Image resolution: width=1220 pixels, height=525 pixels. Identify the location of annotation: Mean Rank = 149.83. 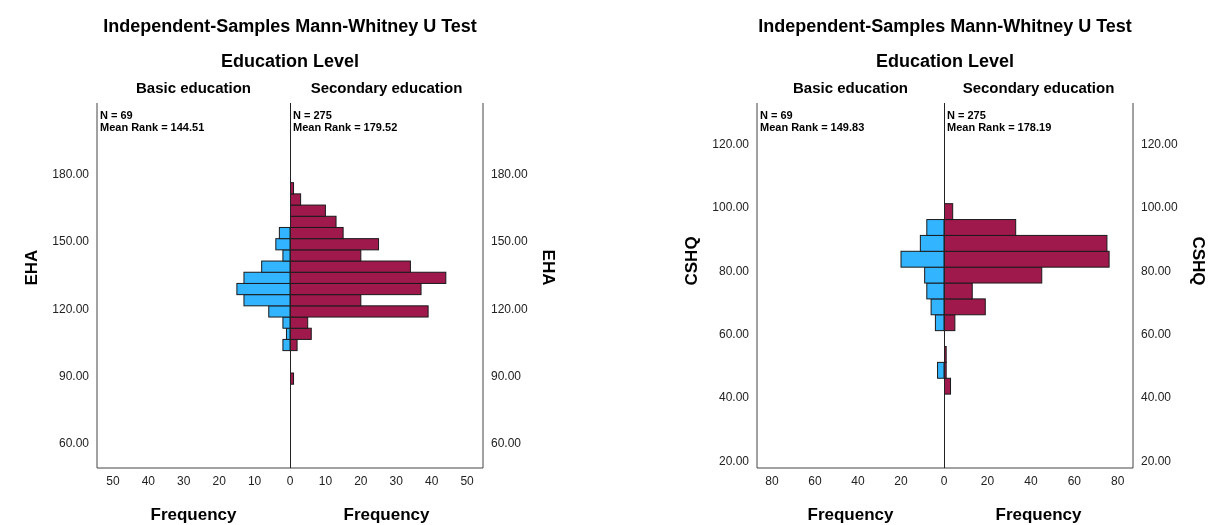
(812, 127).